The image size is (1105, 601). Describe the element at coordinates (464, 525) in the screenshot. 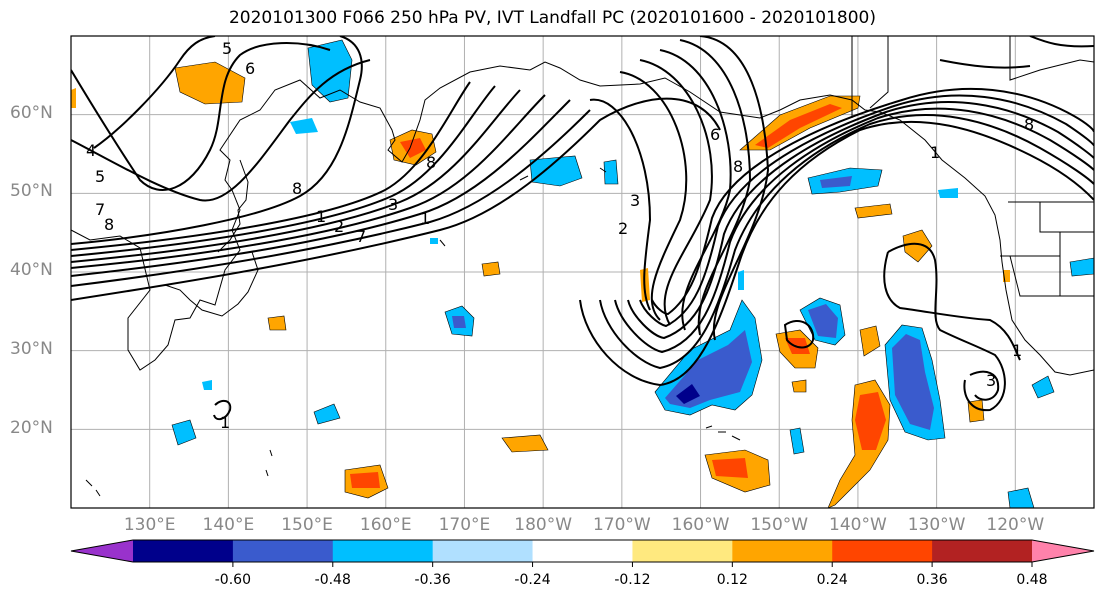

I see `lon-label: 170°E` at that location.